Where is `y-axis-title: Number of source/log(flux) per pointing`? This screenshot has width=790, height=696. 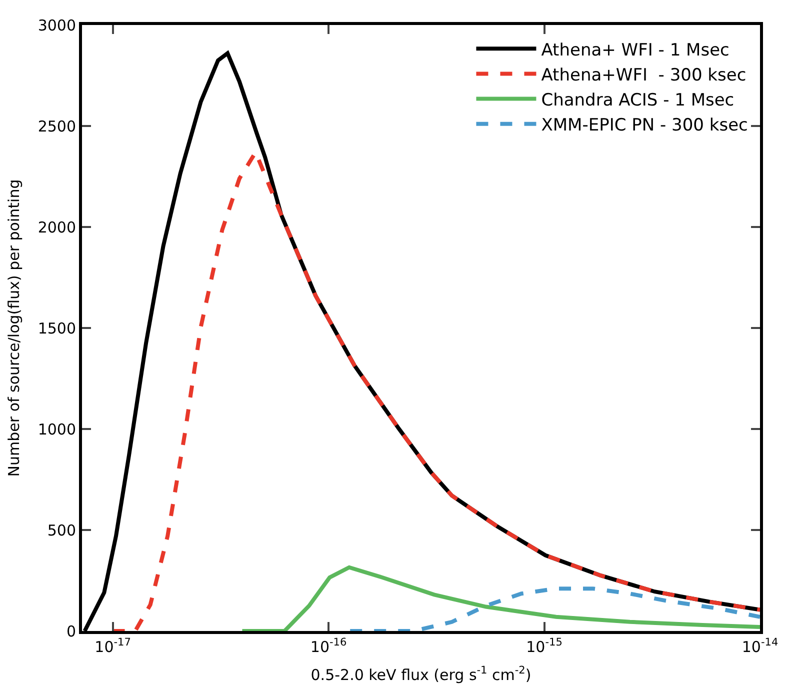
y-axis-title: Number of source/log(flux) per pointing is located at coordinates (14, 328).